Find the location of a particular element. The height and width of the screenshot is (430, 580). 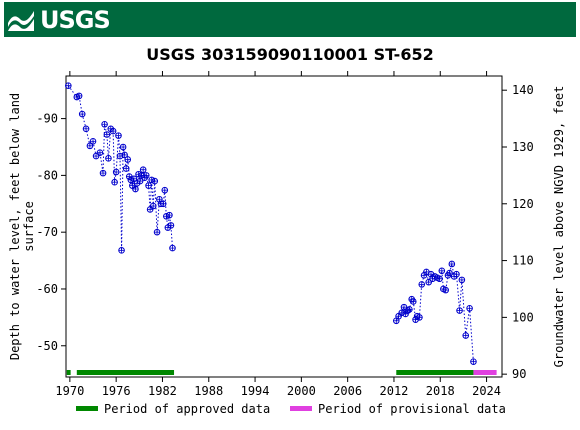

usgs-logo: USGS is located at coordinates (58, 19).